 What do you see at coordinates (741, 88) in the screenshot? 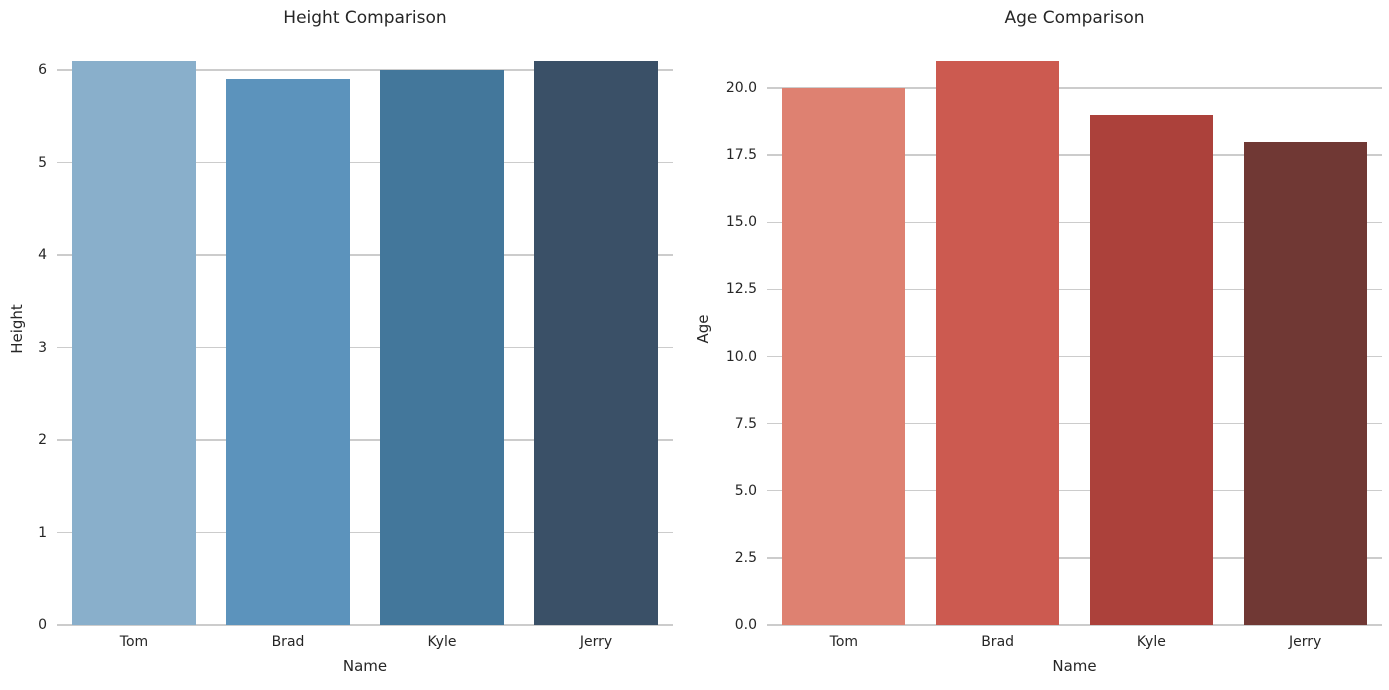
I see `age-chart-ytick-label: 20.0` at bounding box center [741, 88].